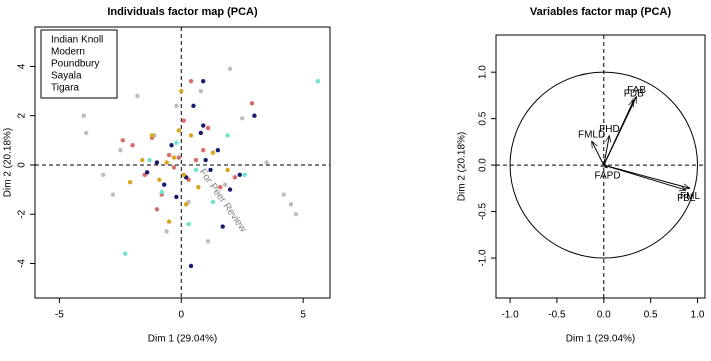  Describe the element at coordinates (483, 258) in the screenshot. I see `y-tick-label: -1.0` at that location.